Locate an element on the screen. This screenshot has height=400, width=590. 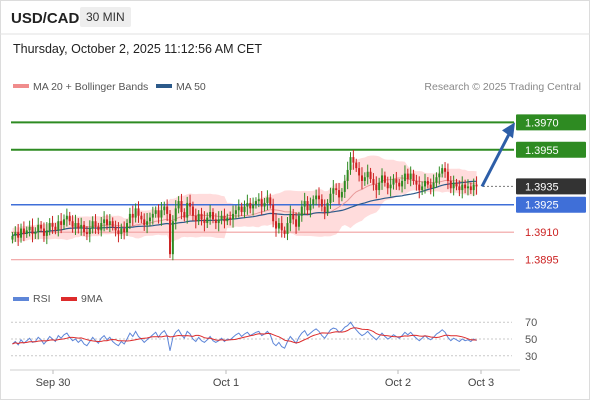
credit-text: Research © 2025 Trading Central is located at coordinates (502, 87).